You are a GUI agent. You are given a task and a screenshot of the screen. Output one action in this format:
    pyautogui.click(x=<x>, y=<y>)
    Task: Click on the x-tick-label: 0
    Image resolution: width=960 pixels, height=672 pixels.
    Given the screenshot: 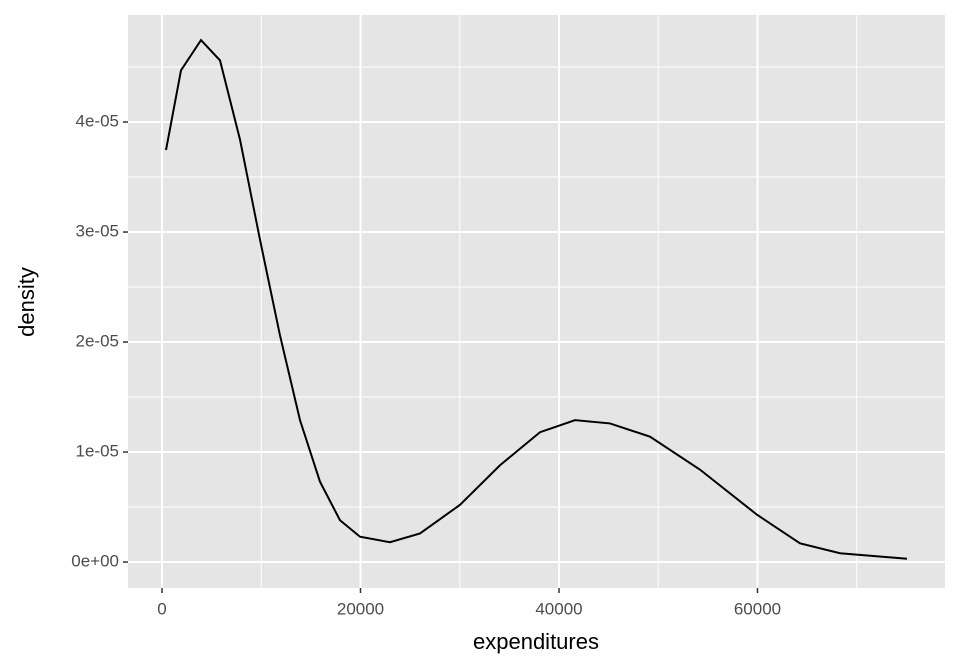 What is the action you would take?
    pyautogui.click(x=161, y=608)
    